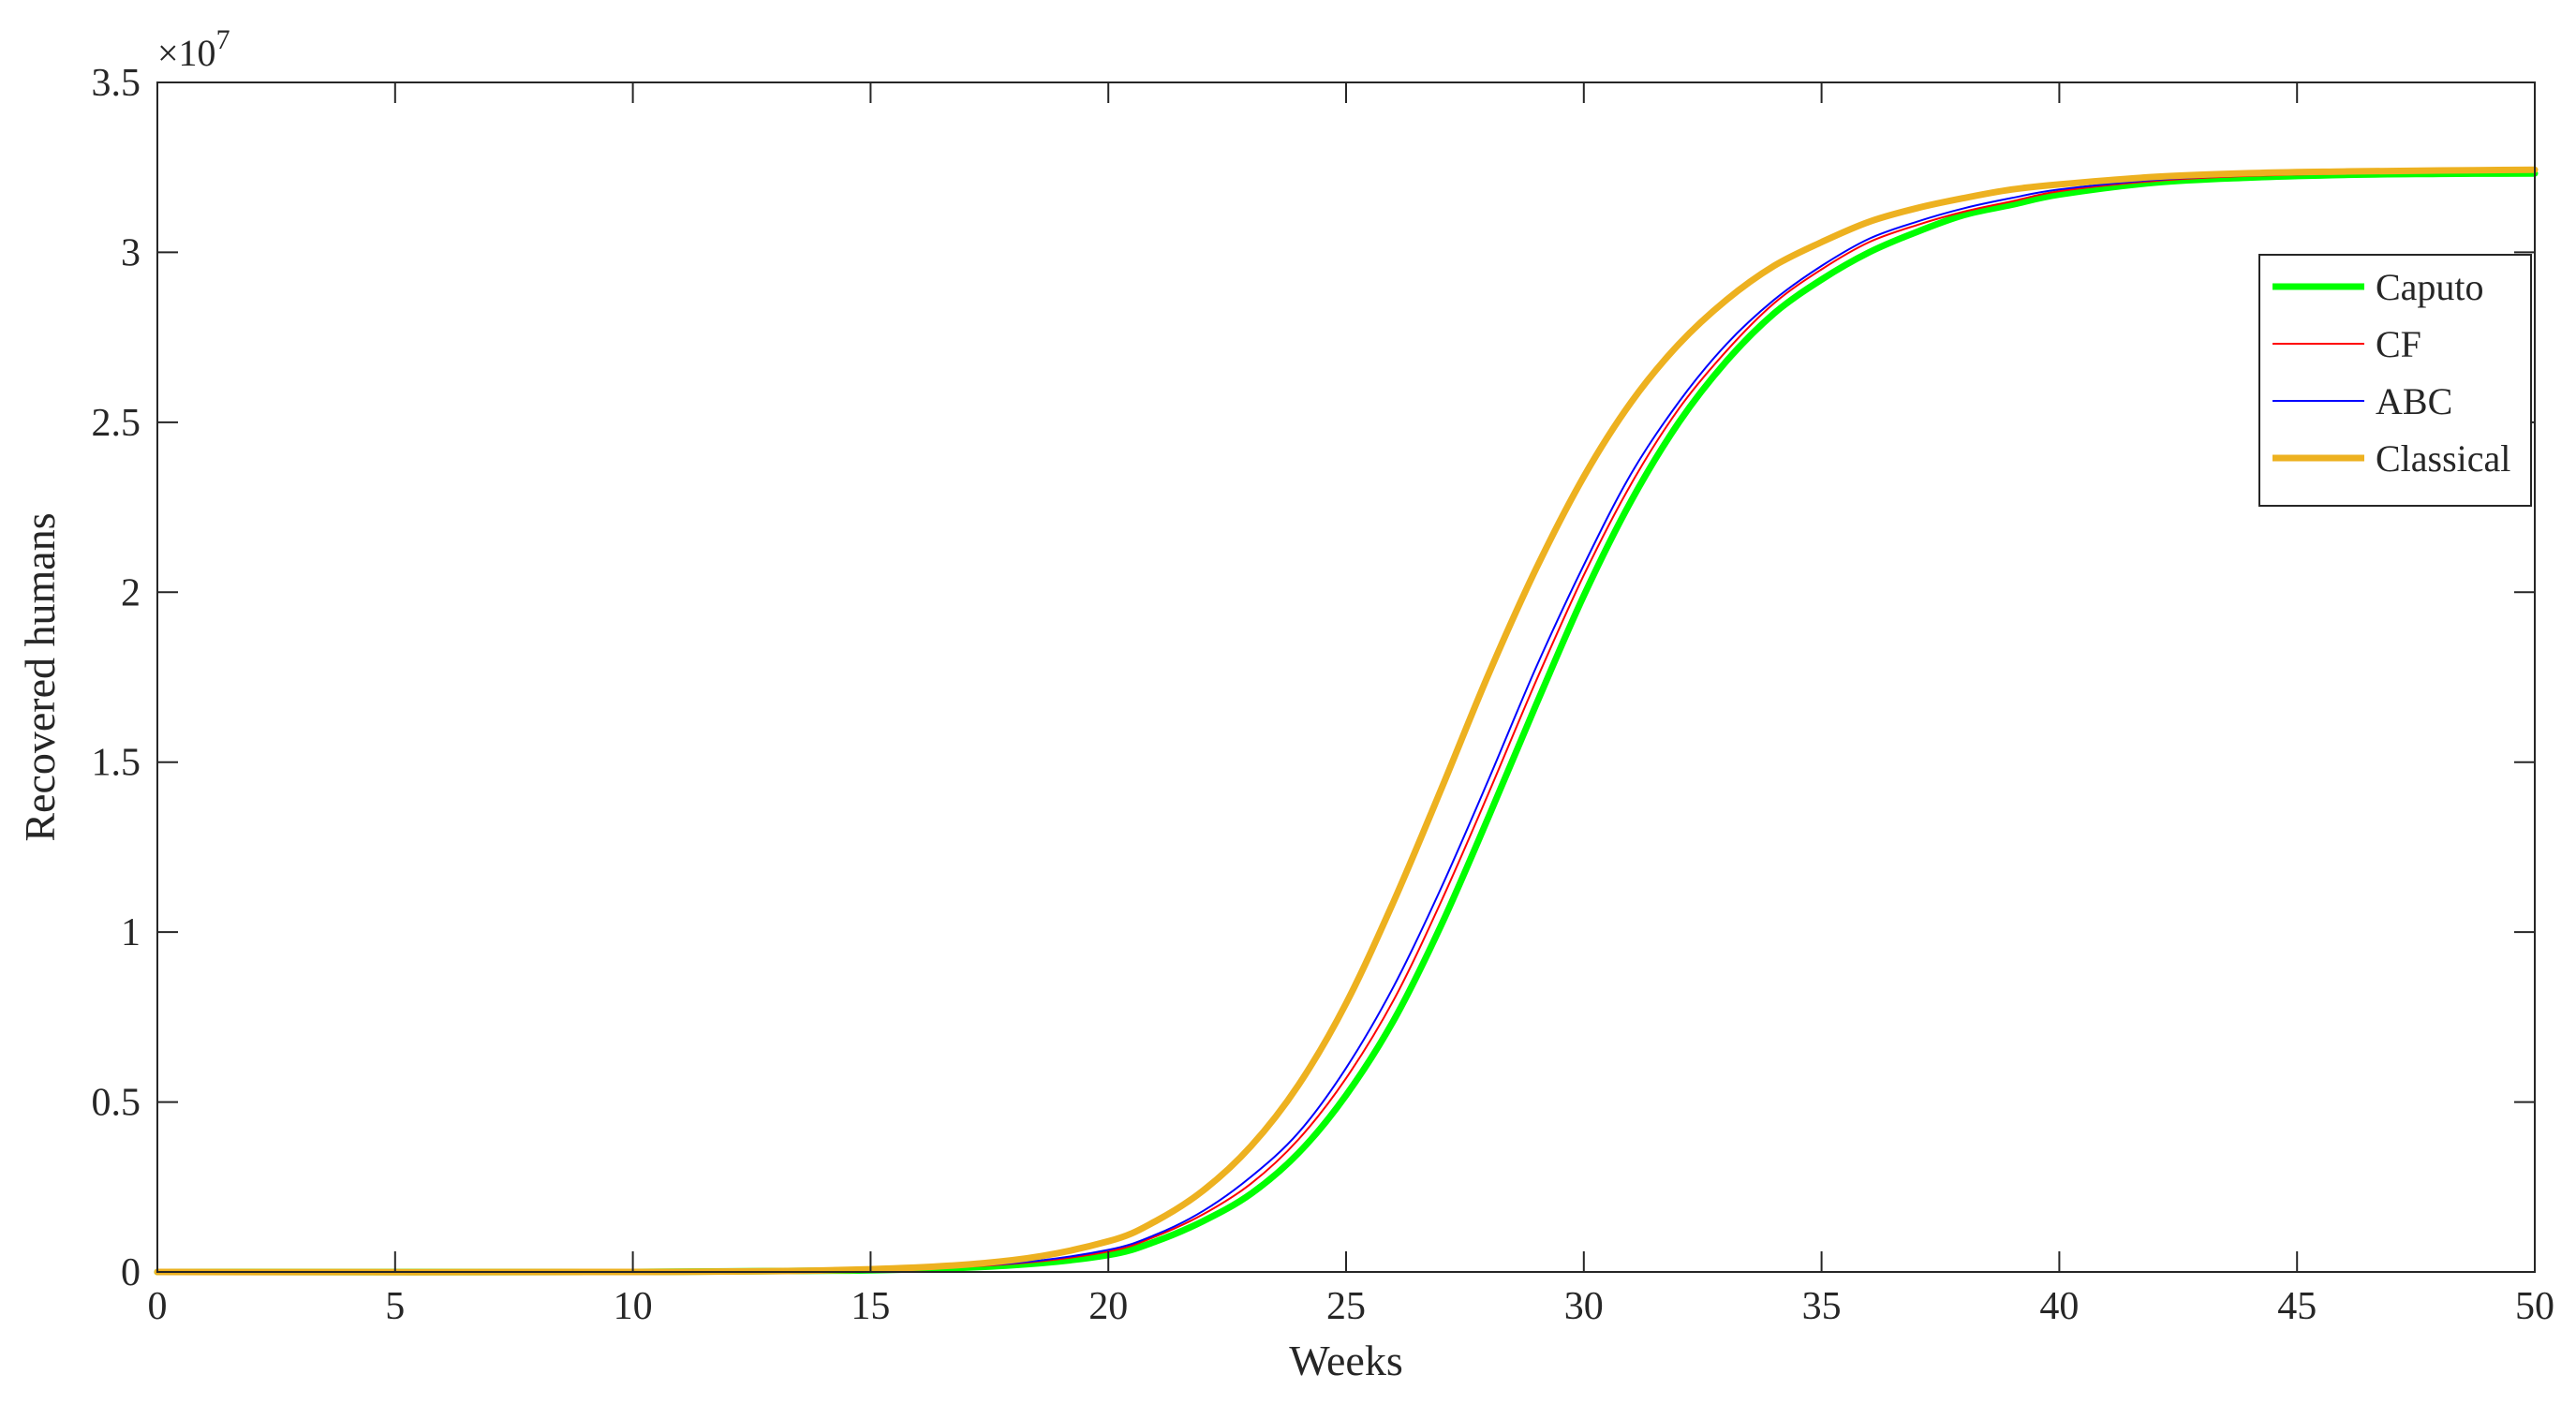  Describe the element at coordinates (186, 53) in the screenshot. I see `y-axis-exponent-base: ×10` at that location.